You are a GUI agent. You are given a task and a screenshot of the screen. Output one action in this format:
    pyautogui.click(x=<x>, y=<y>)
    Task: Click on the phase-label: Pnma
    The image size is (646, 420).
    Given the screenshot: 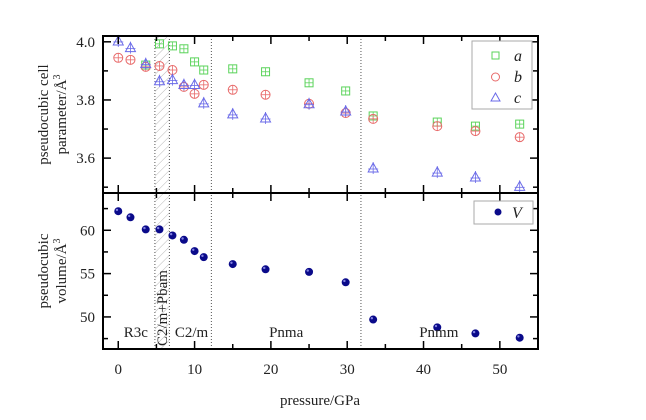 What is the action you would take?
    pyautogui.click(x=286, y=333)
    